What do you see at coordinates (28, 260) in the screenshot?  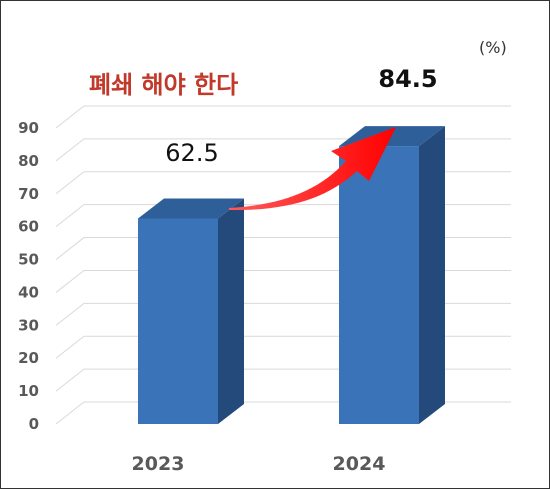 I see `y-tick-label: 50` at bounding box center [28, 260].